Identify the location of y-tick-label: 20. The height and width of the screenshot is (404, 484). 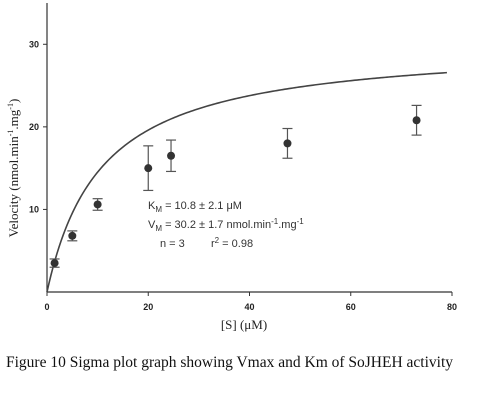
(34, 127).